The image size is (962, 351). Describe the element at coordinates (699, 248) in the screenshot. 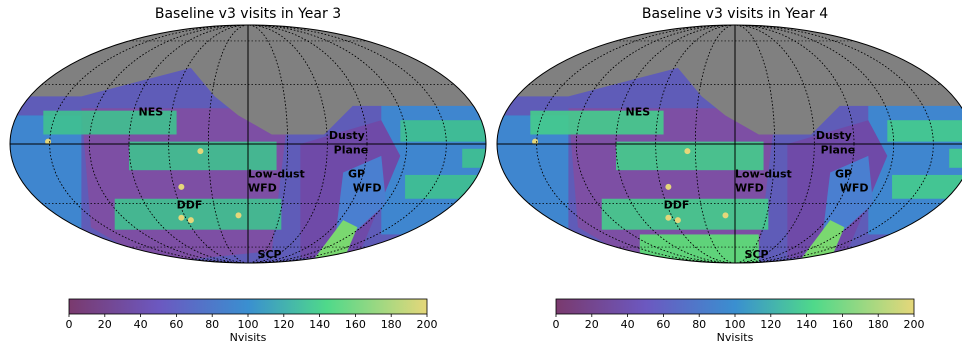

I see `scp-band` at that location.